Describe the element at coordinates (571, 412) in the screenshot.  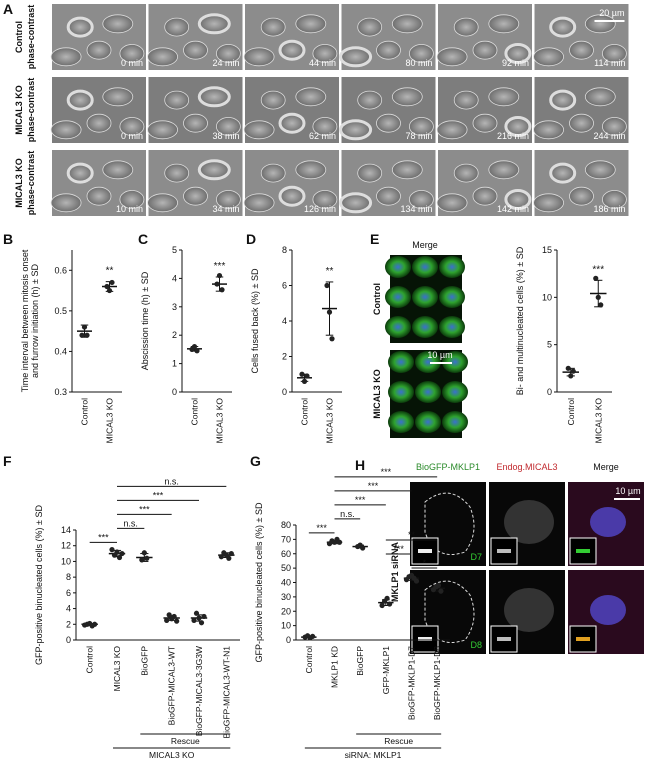
I see `x-tick-label: Control` at that location.